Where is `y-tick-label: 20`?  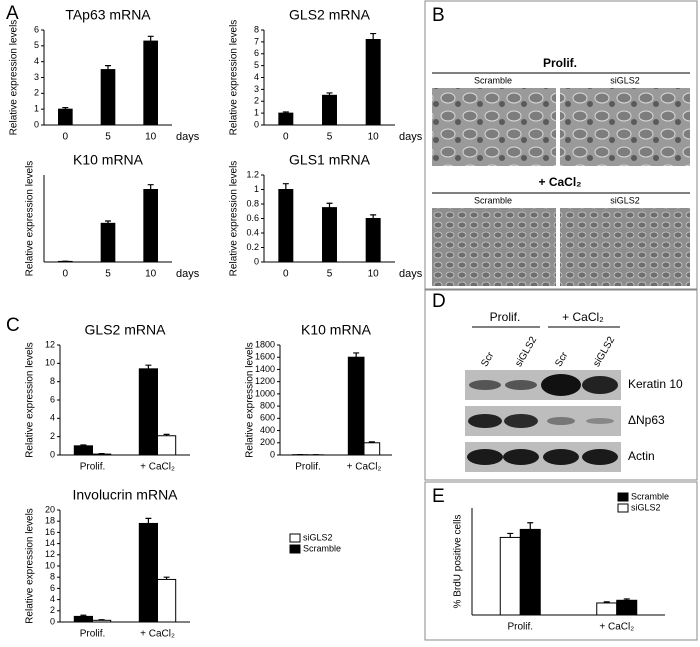 y-tick-label: 20 is located at coordinates (50, 509).